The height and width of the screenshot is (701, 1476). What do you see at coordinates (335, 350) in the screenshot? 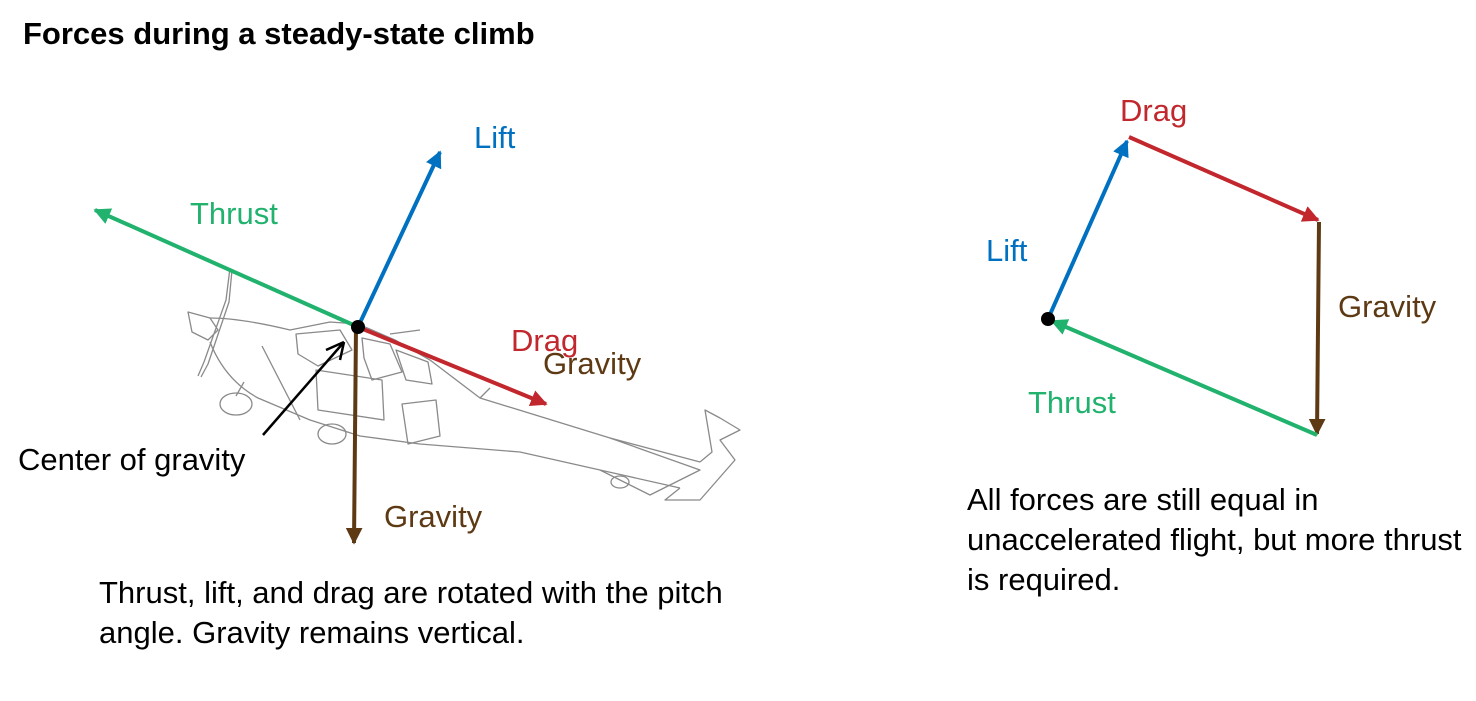
I see `cg-pointer-head` at bounding box center [335, 350].